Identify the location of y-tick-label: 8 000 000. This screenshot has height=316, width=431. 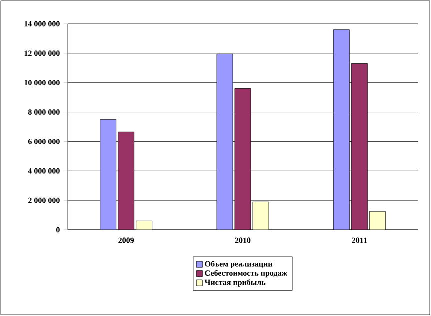
(44, 112).